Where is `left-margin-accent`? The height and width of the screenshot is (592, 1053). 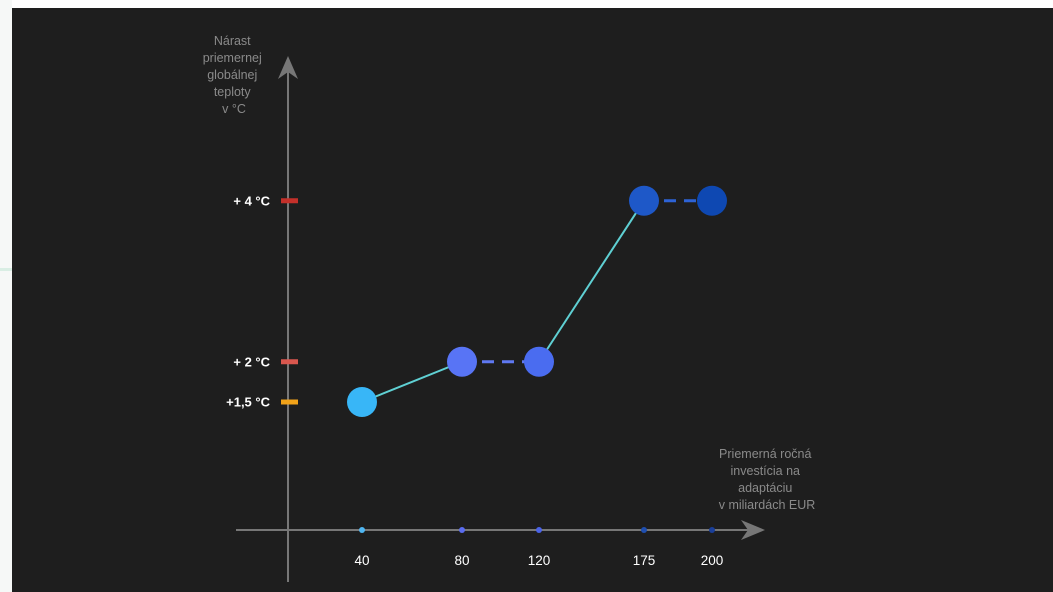
left-margin-accent is located at coordinates (6, 269).